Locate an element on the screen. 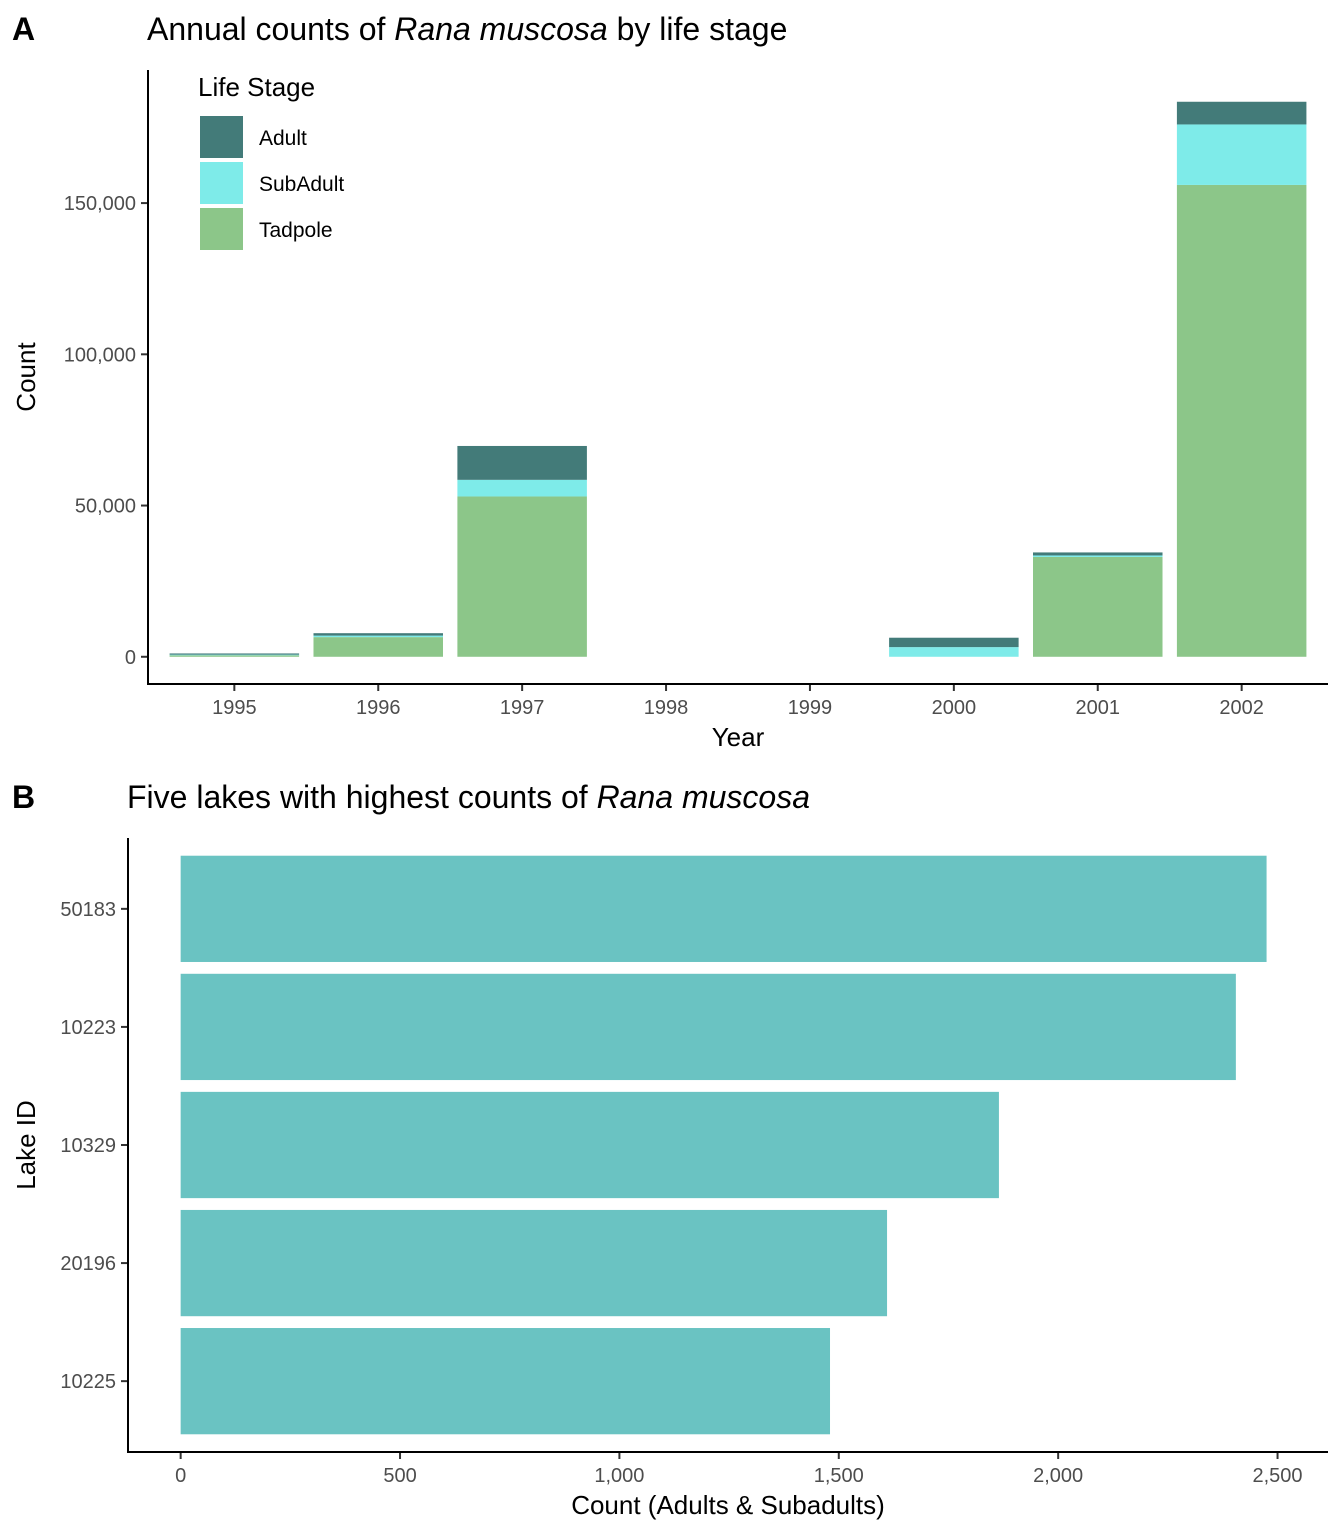 Image resolution: width=1344 pixels, height=1536 pixels. bar-2000-subadult is located at coordinates (954, 652).